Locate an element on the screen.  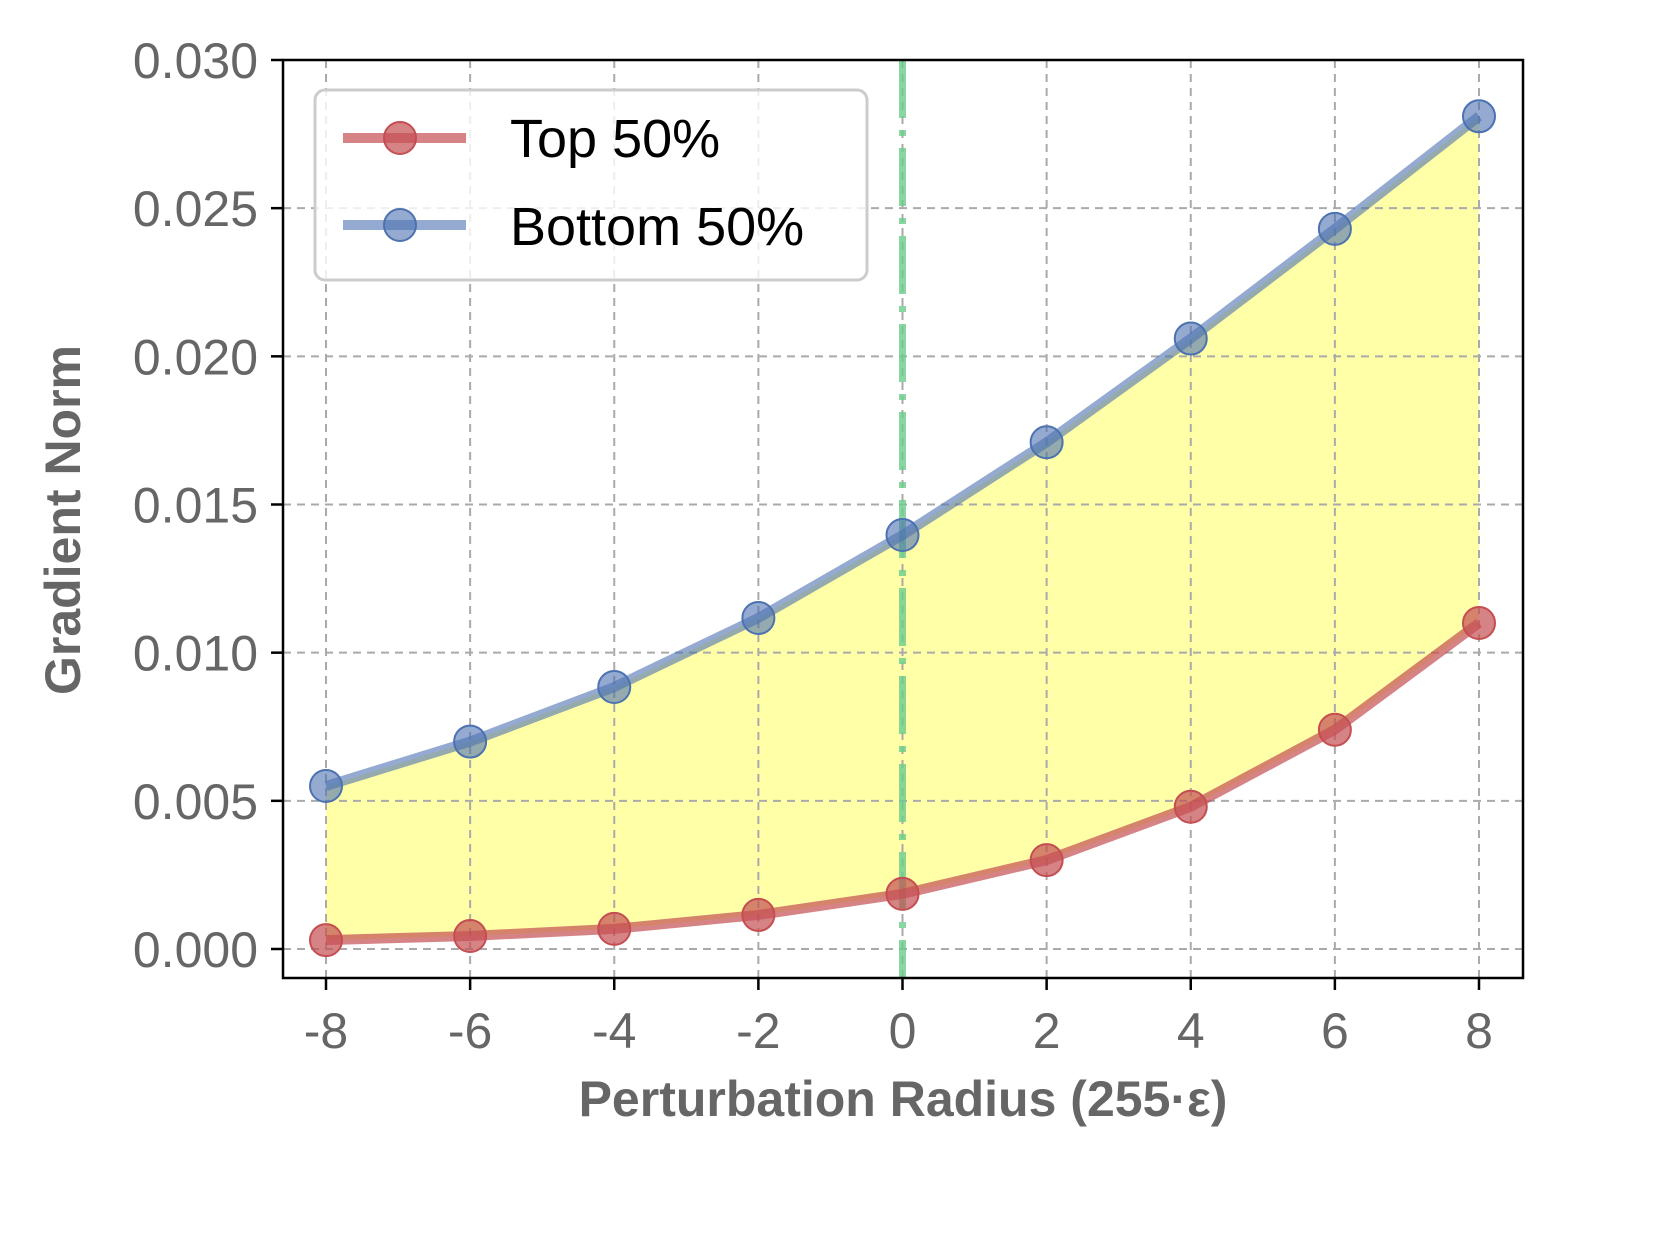
x-tick-label: -6 is located at coordinates (470, 1031).